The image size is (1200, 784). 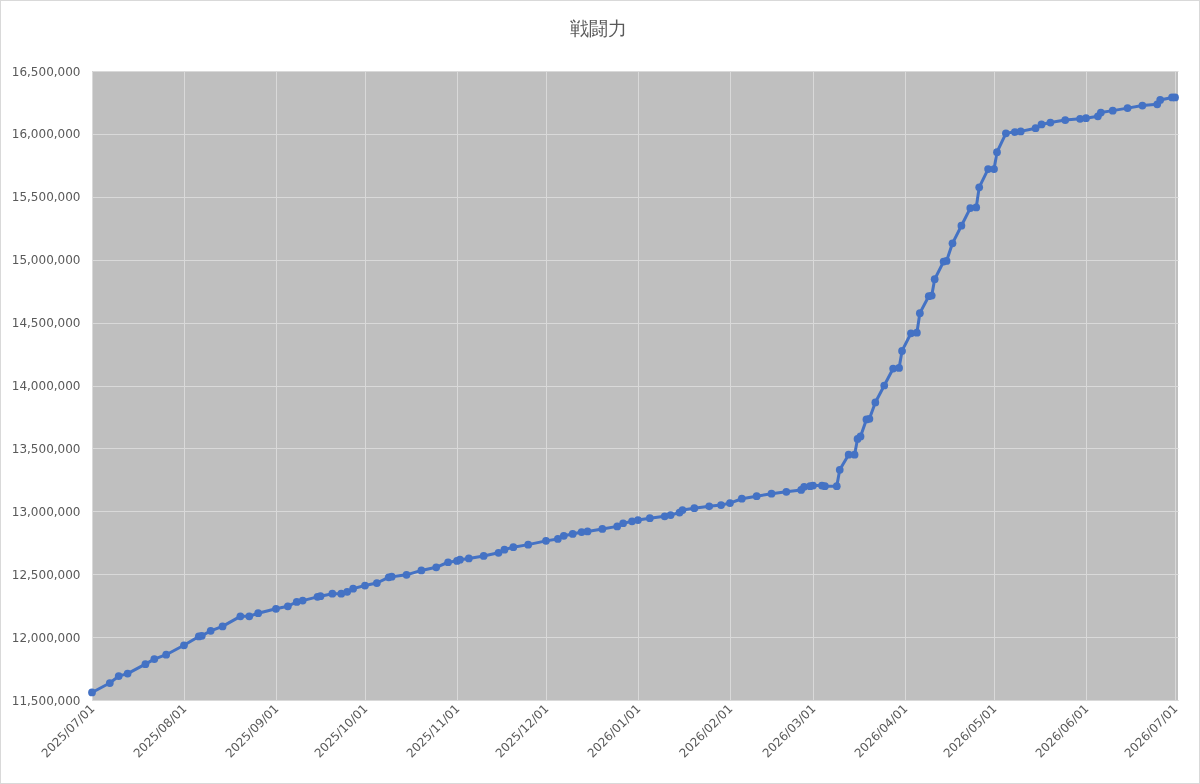 What do you see at coordinates (46, 386) in the screenshot?
I see `y-tick-label: 14,000,000` at bounding box center [46, 386].